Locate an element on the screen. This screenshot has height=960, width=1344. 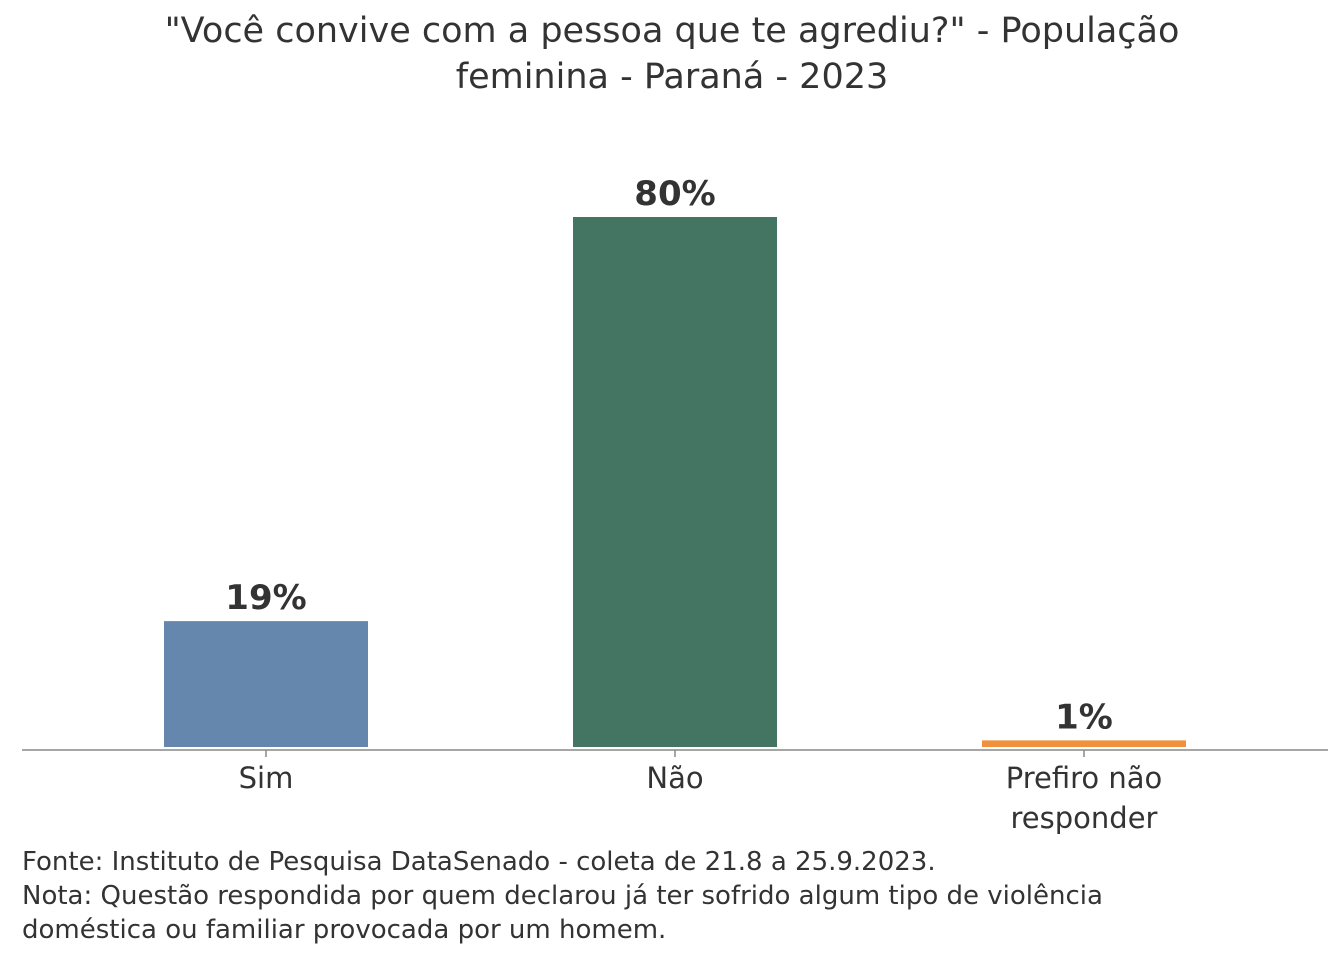
x-tick-label: Não is located at coordinates (674, 778).